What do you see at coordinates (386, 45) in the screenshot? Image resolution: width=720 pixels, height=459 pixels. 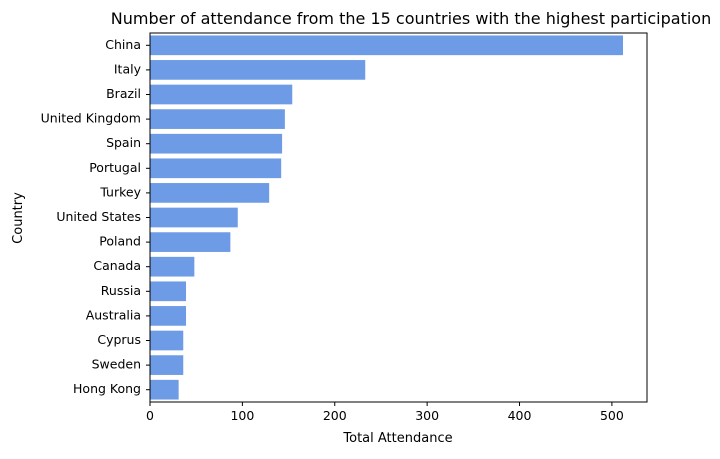 I see `bar-china` at bounding box center [386, 45].